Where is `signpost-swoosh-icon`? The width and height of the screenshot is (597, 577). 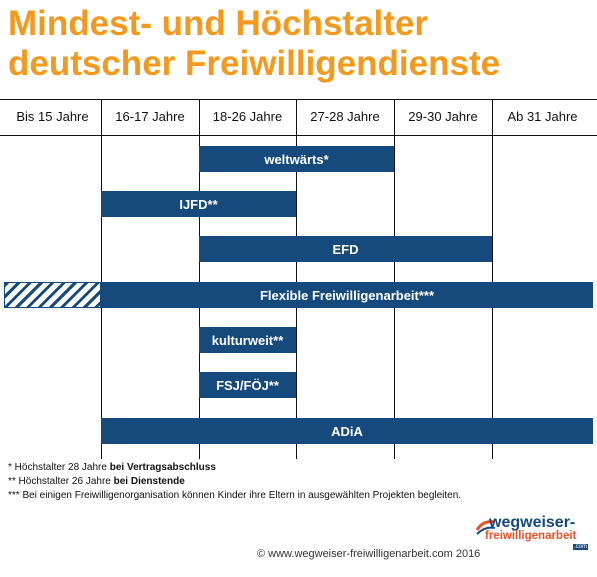
signpost-swoosh-icon is located at coordinates (485, 527).